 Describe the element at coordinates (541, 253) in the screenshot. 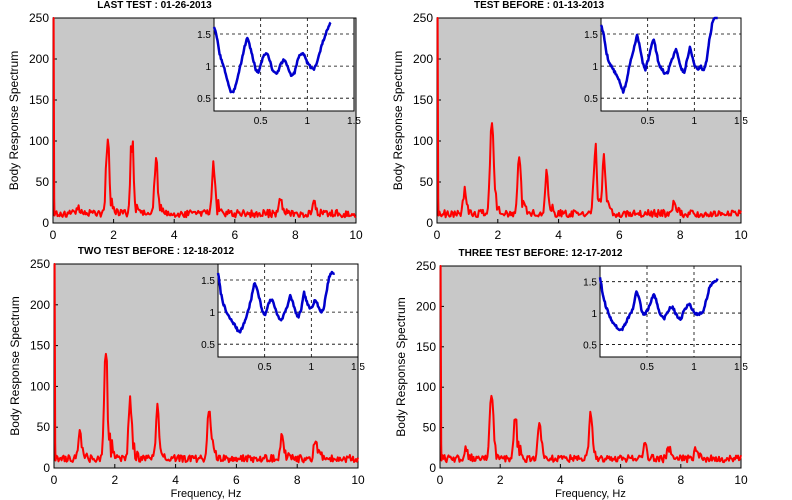

I see `chart-title: THREE TEST BEFORE: 12-17-2012` at that location.